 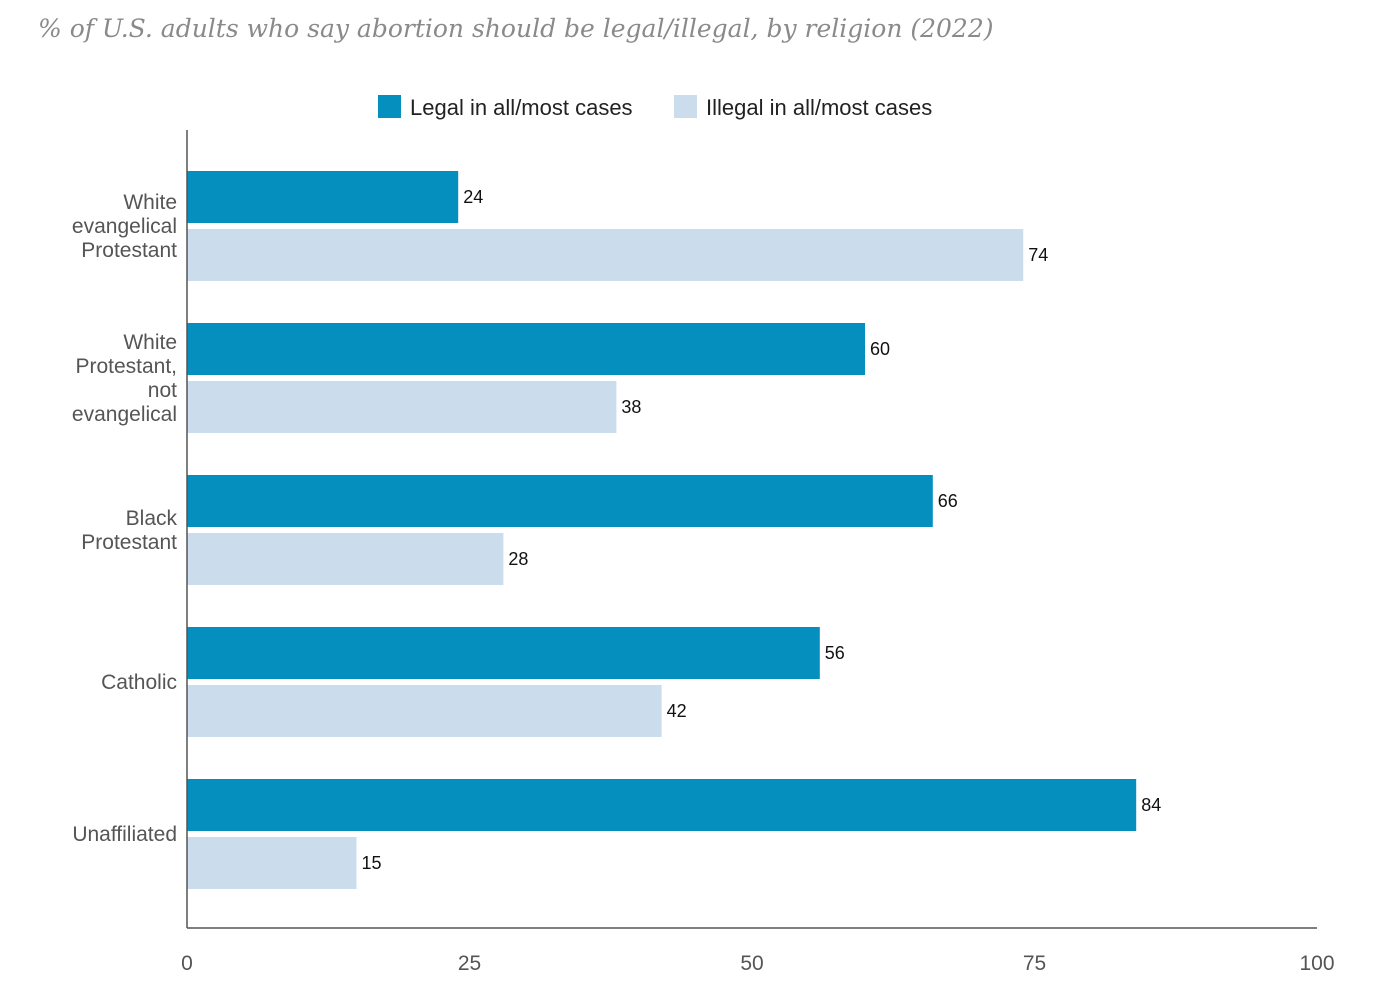 What do you see at coordinates (124, 226) in the screenshot?
I see `category-label-0: White evangelical Protestant` at bounding box center [124, 226].